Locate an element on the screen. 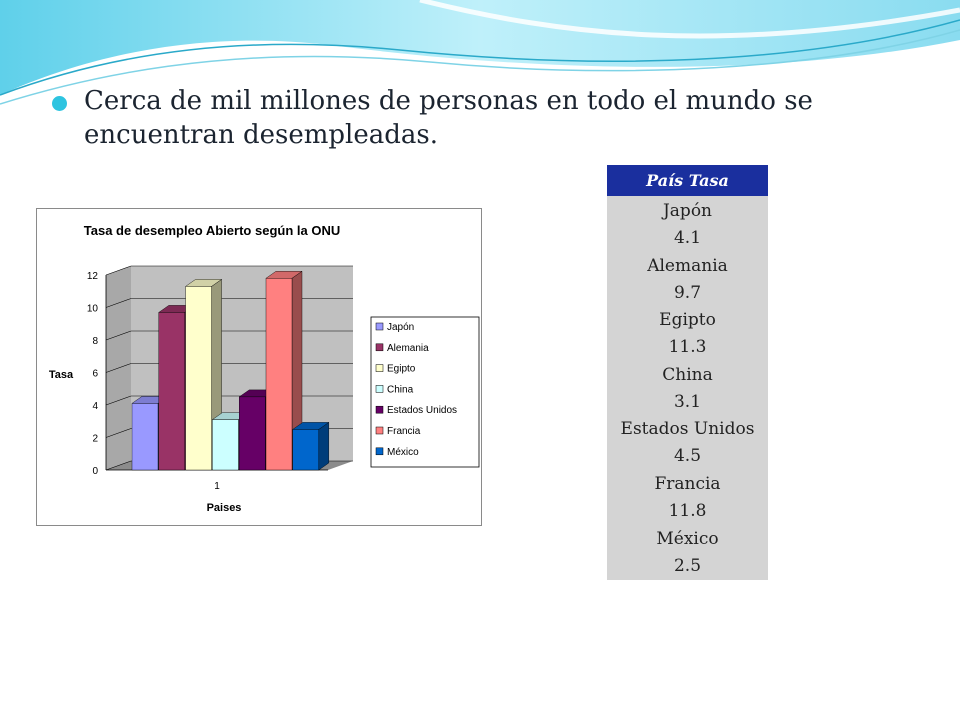  y-tick-label: 4 is located at coordinates (95, 406).